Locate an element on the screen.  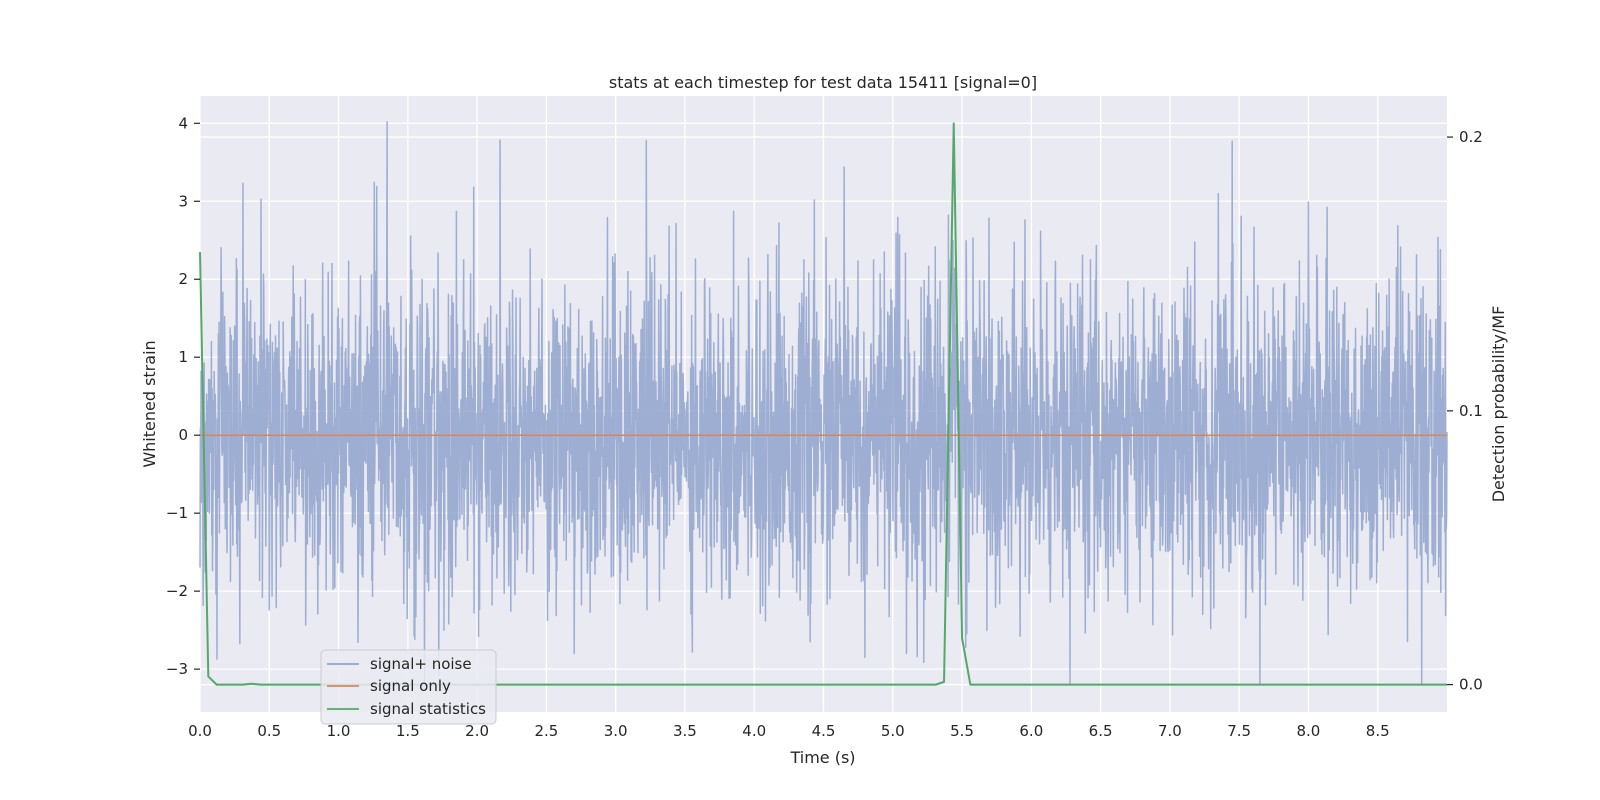
legend-label-signal-noise: signal+ noise is located at coordinates (421, 664).